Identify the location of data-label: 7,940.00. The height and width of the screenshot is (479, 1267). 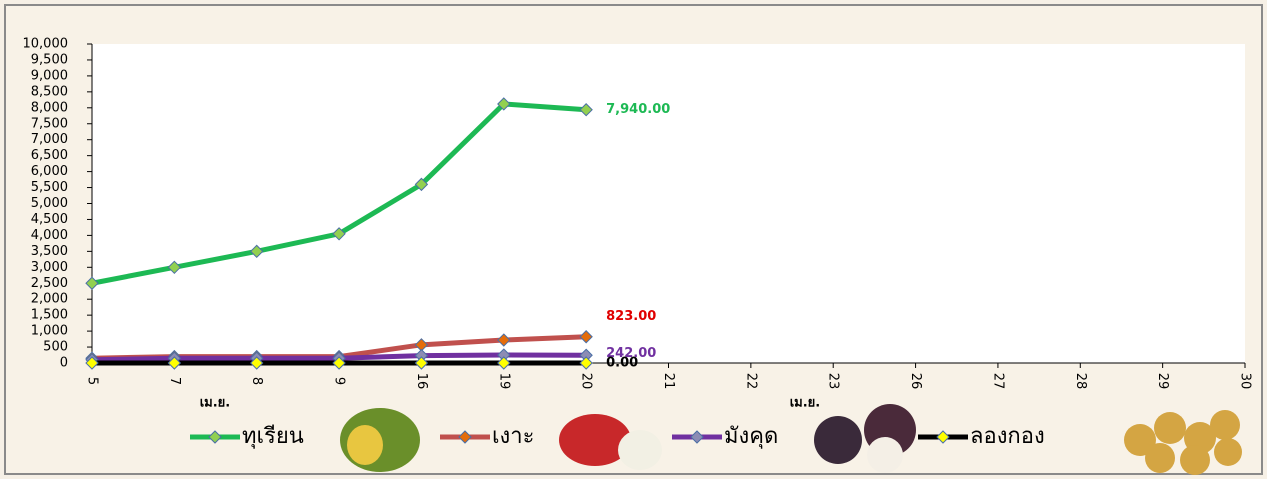
(638, 109).